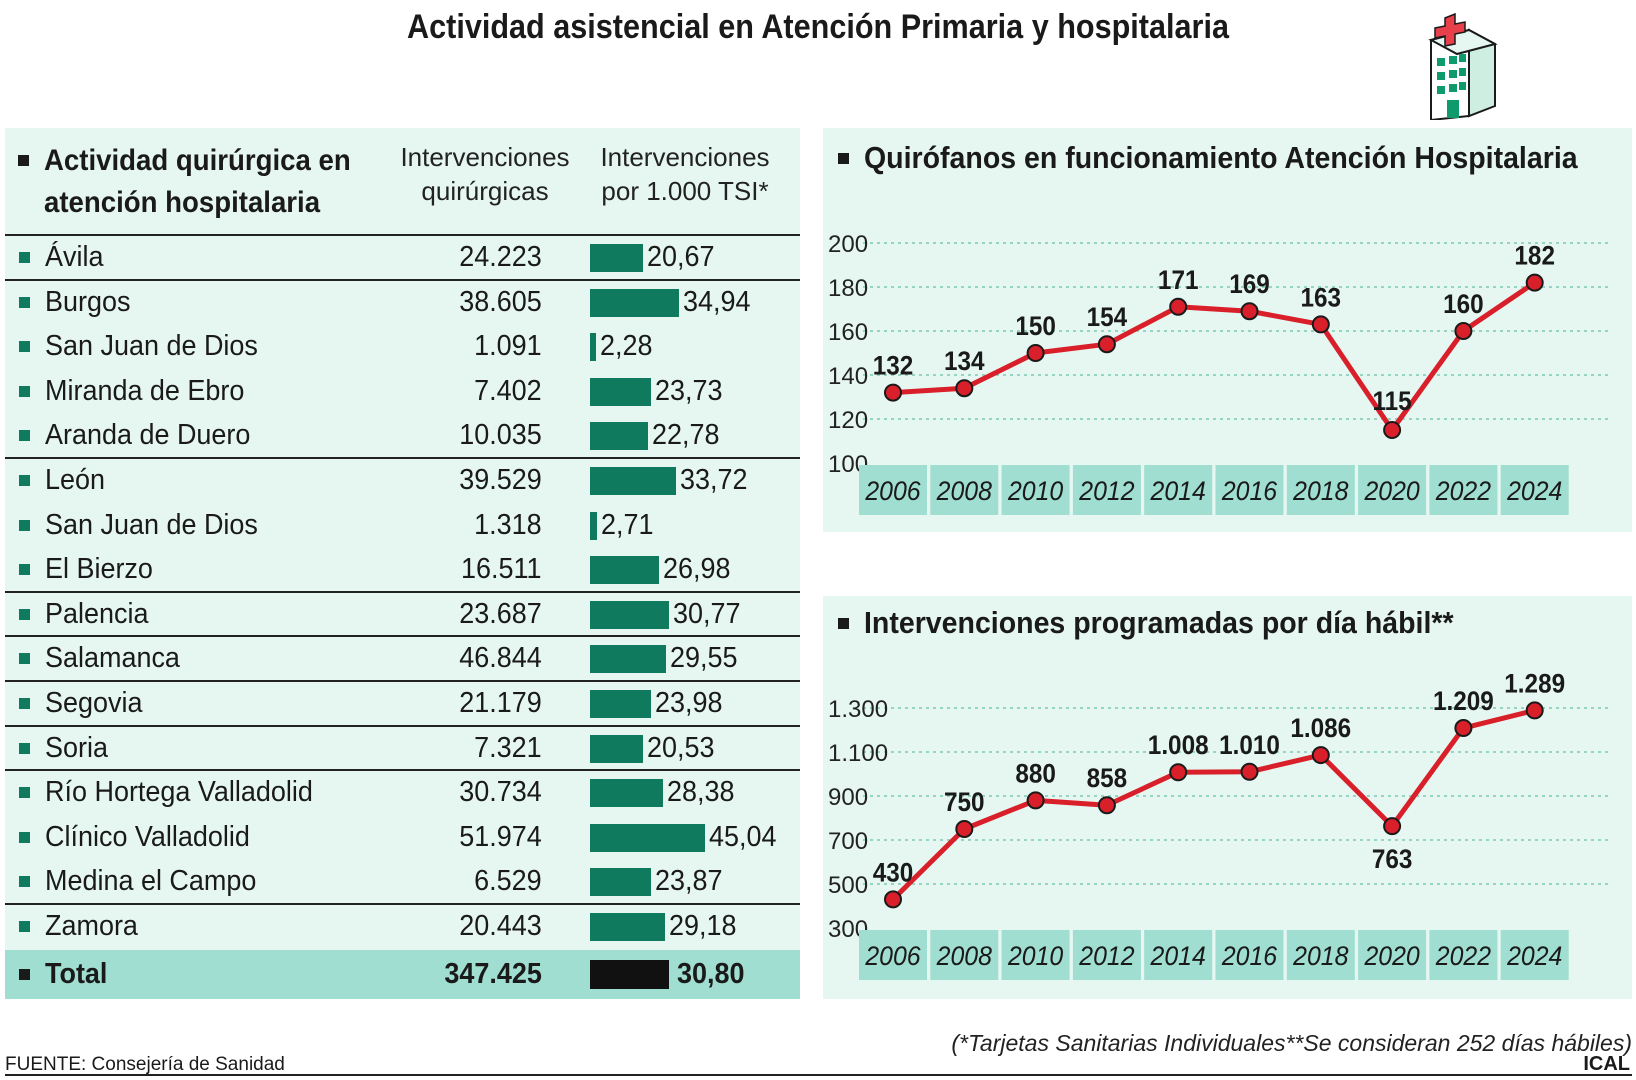 Image resolution: width=1636 pixels, height=1080 pixels. I want to click on row-name: Clínico Valladolid, so click(147, 836).